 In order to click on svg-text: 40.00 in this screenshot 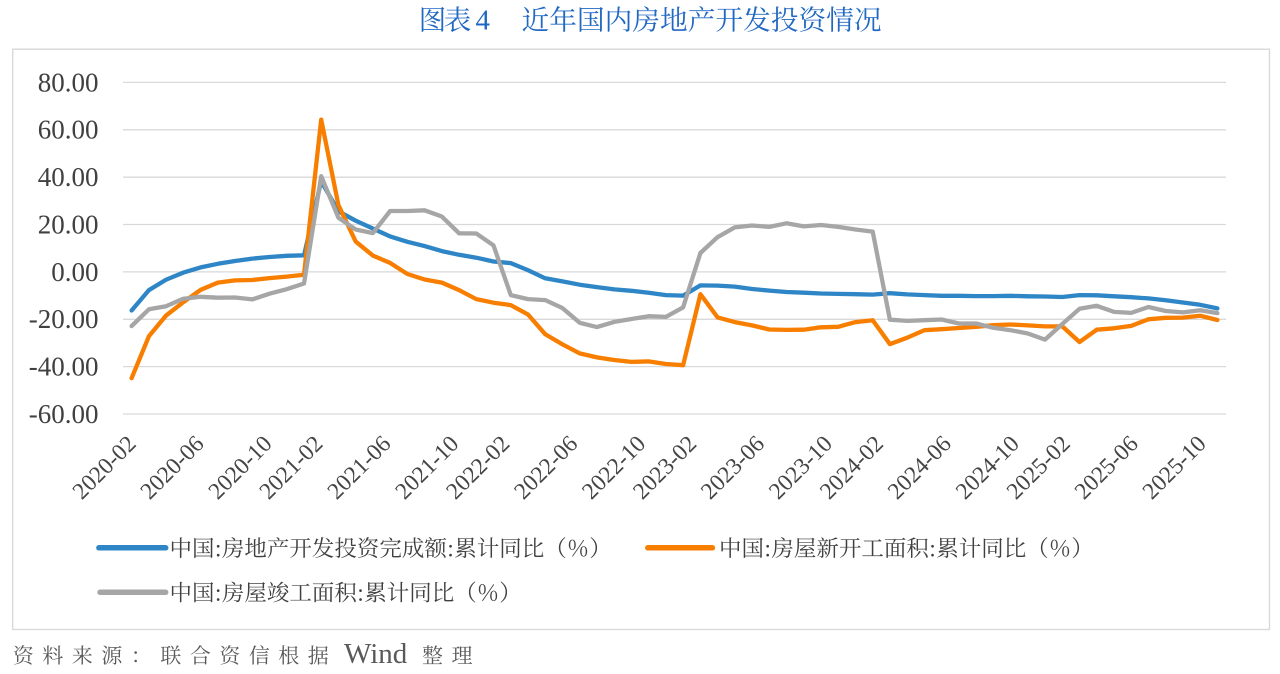, I will do `click(68, 177)`.